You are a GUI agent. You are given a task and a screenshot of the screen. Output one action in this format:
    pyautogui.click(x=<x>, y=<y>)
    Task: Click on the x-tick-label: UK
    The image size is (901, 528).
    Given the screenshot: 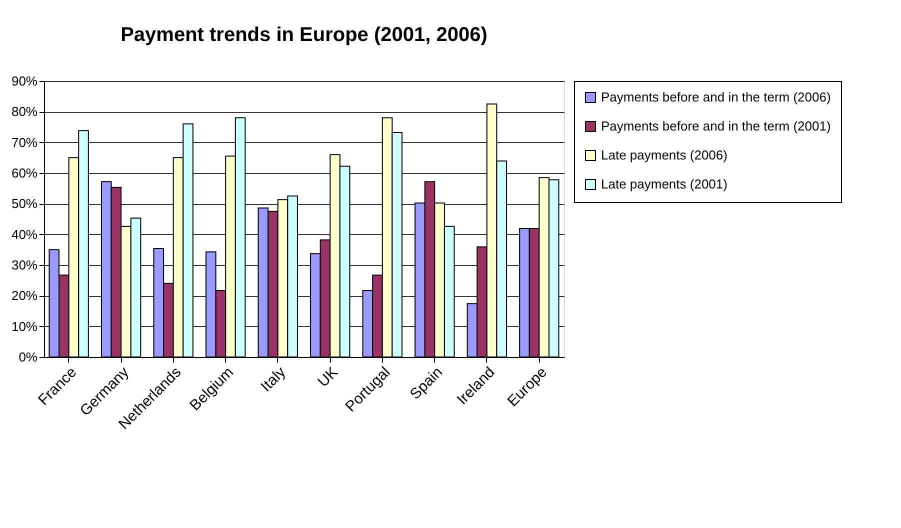 What is the action you would take?
    pyautogui.click(x=328, y=377)
    